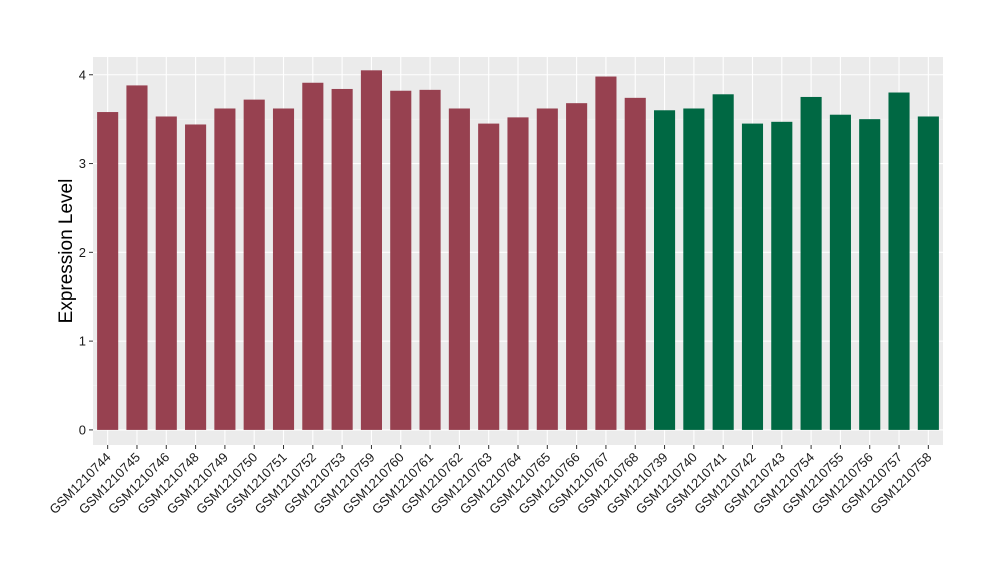 The height and width of the screenshot is (580, 1000). I want to click on y-axis: 0 1 2 3 4, so click(86, 252).